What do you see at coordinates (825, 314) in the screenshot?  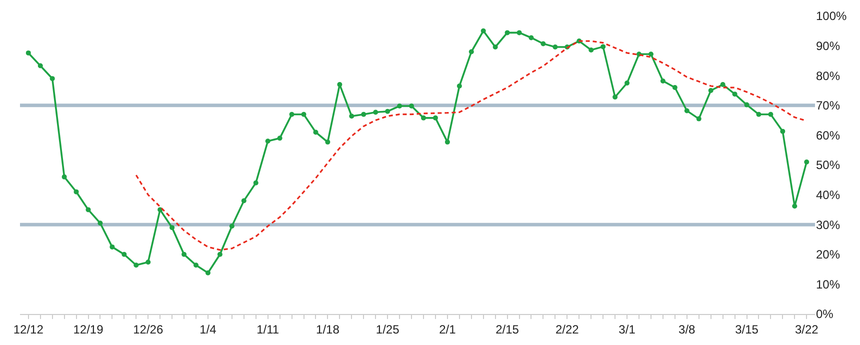 I see `y-tick-label: 0%` at bounding box center [825, 314].